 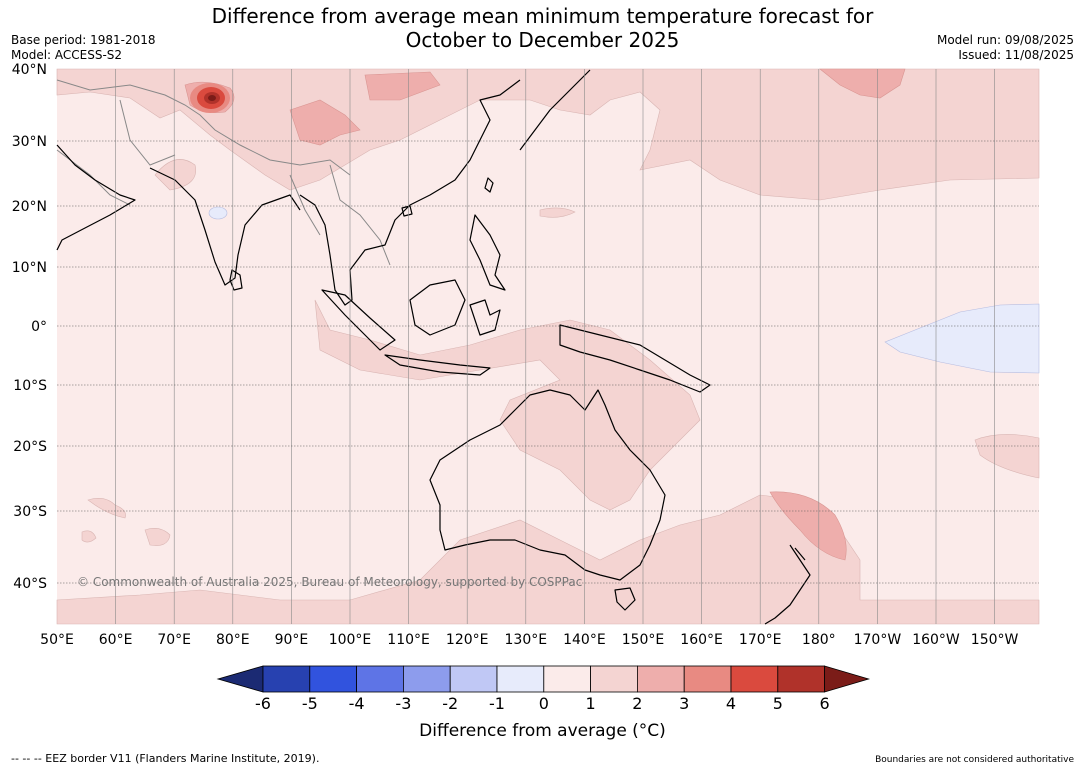 What do you see at coordinates (731, 703) in the screenshot?
I see `colorbar-tick-label: 4` at bounding box center [731, 703].